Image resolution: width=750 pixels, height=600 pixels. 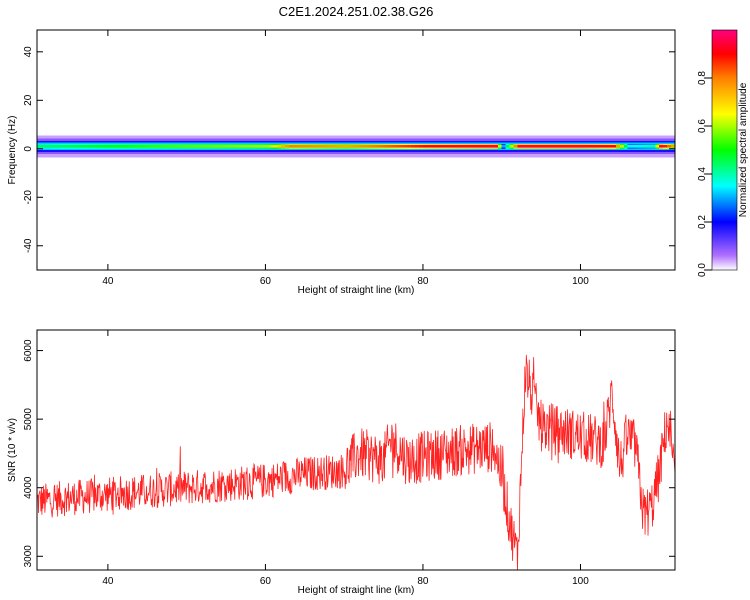 What do you see at coordinates (266, 581) in the screenshot?
I see `x-tick-label: 60` at bounding box center [266, 581].